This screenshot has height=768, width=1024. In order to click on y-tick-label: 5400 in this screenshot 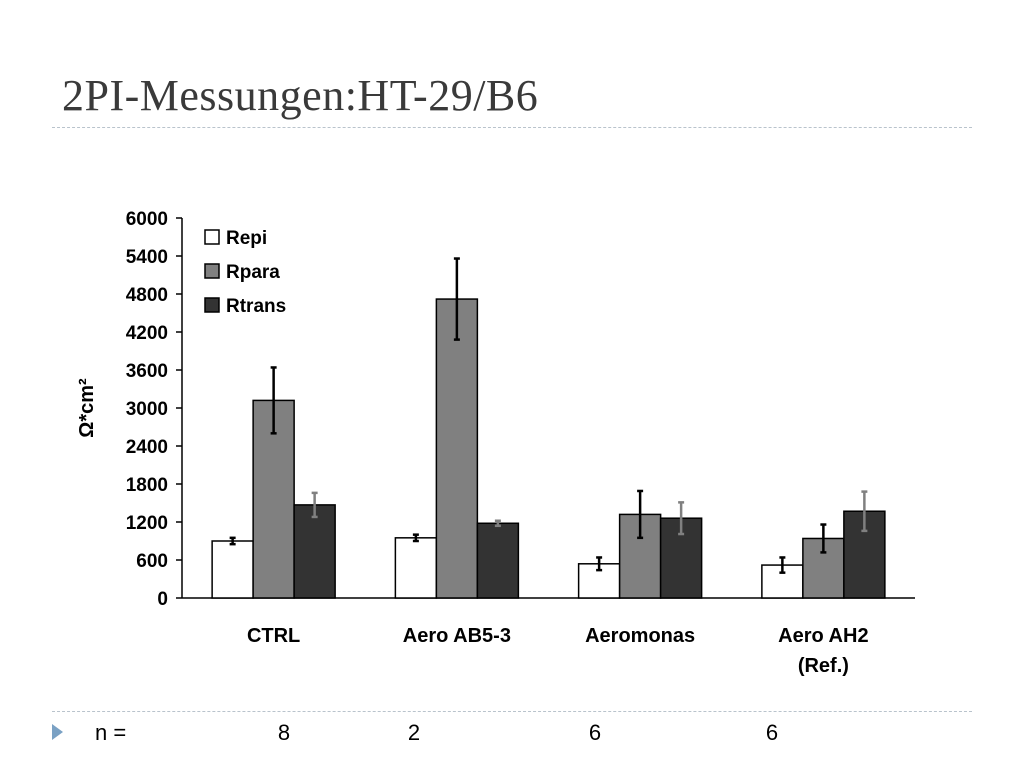, I will do `click(147, 257)`.